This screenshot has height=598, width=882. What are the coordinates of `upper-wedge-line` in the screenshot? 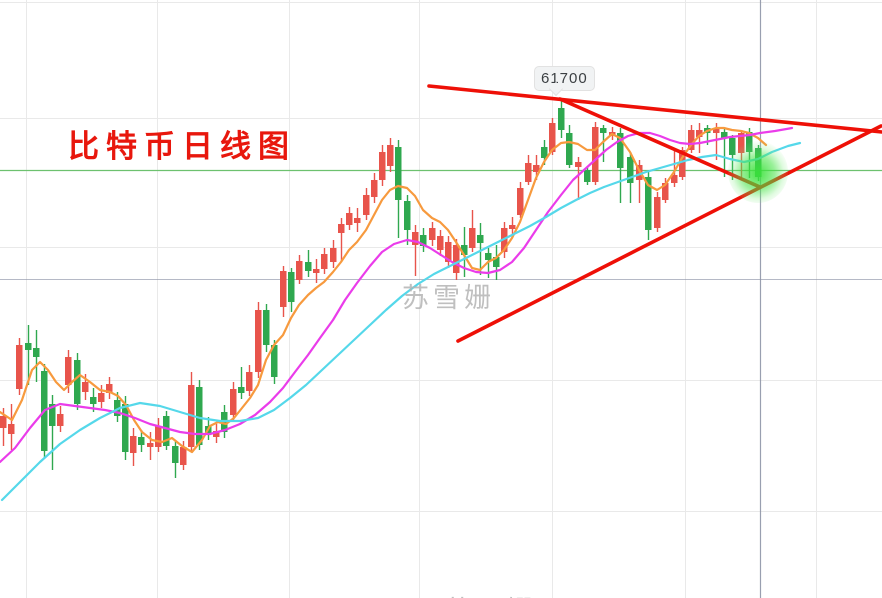 It's located at (654, 109).